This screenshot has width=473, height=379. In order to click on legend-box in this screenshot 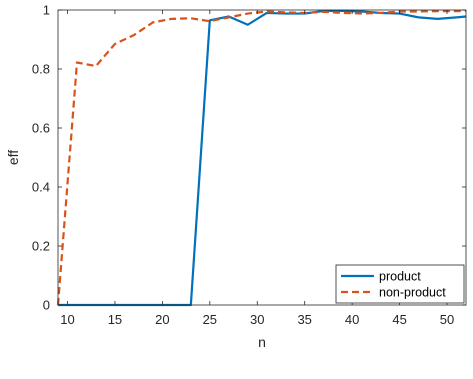, I will do `click(400, 284)`.